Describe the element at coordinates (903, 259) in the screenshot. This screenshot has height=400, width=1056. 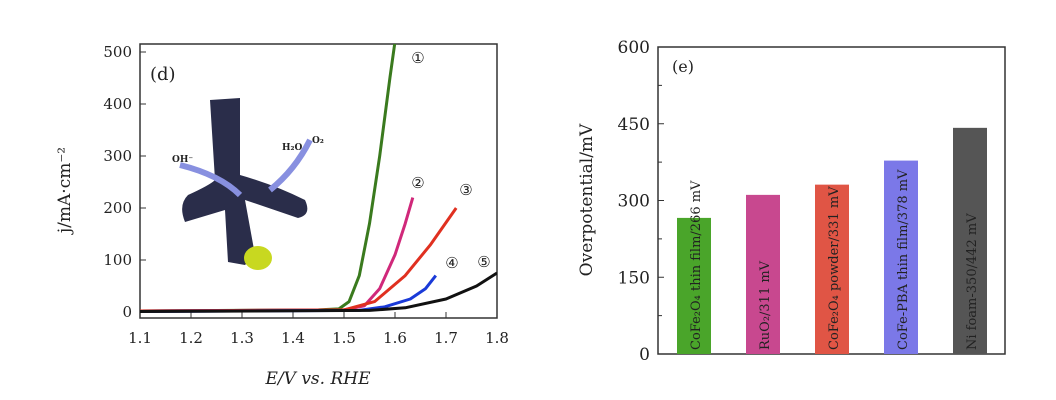
I see `bar-label-4: CoFe-PBA thin film/378 mV` at that location.